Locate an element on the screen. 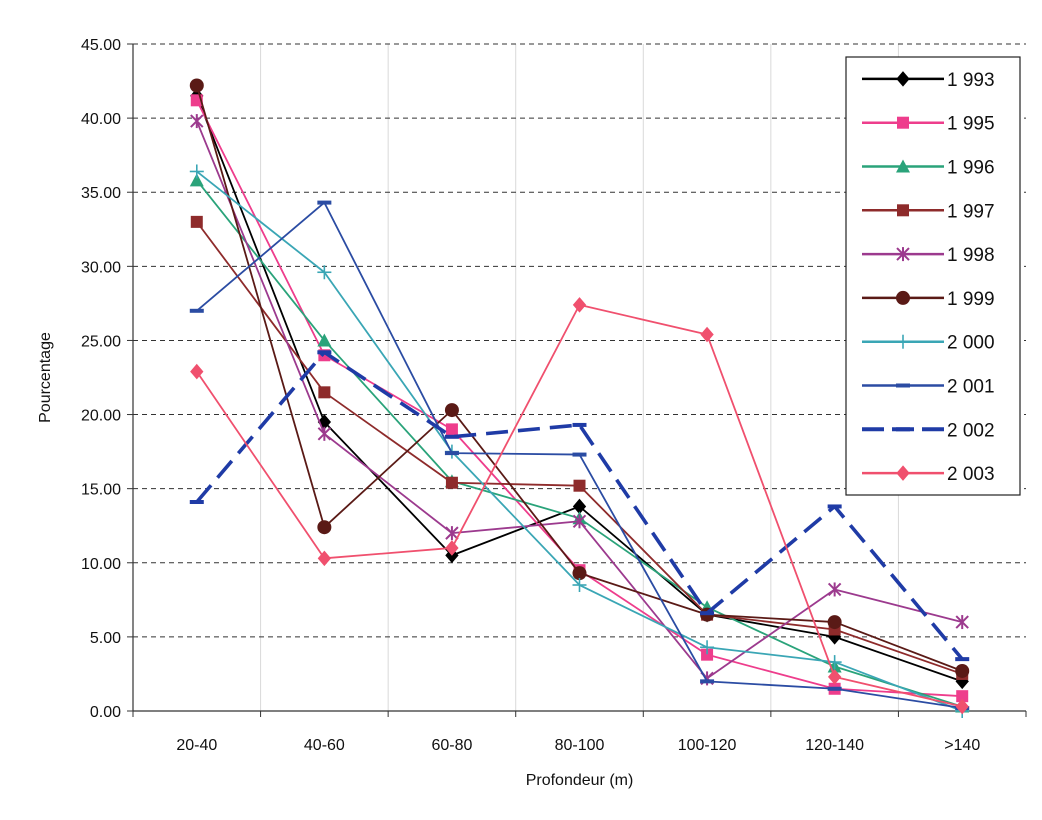 The width and height of the screenshot is (1042, 820). legend-item: 1 995 is located at coordinates (928, 124).